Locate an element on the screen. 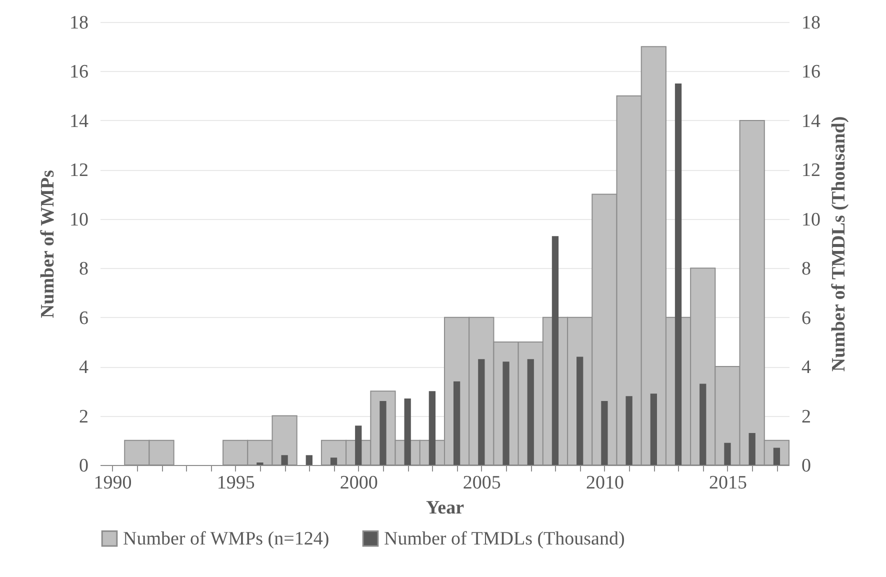  x-tick-label: 2015 is located at coordinates (727, 483).